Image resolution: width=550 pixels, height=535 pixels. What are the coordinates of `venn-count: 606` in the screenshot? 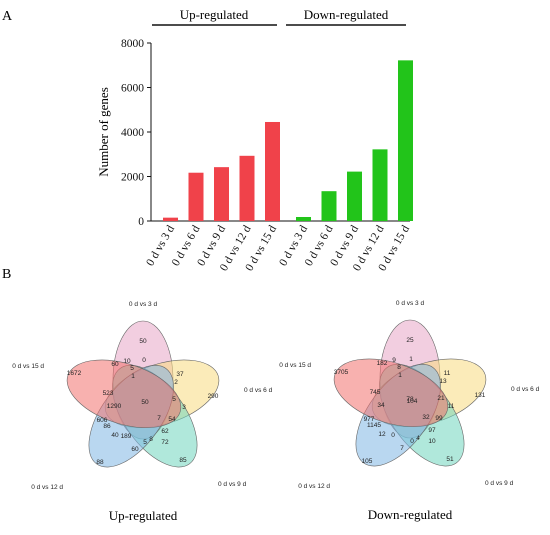 It's located at (102, 420).